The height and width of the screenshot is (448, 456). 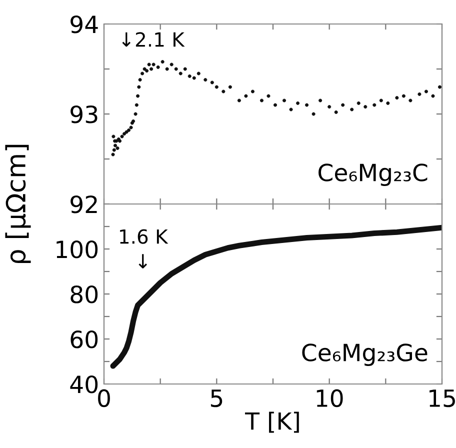 I want to click on x-tick-label: 0, so click(x=104, y=398).